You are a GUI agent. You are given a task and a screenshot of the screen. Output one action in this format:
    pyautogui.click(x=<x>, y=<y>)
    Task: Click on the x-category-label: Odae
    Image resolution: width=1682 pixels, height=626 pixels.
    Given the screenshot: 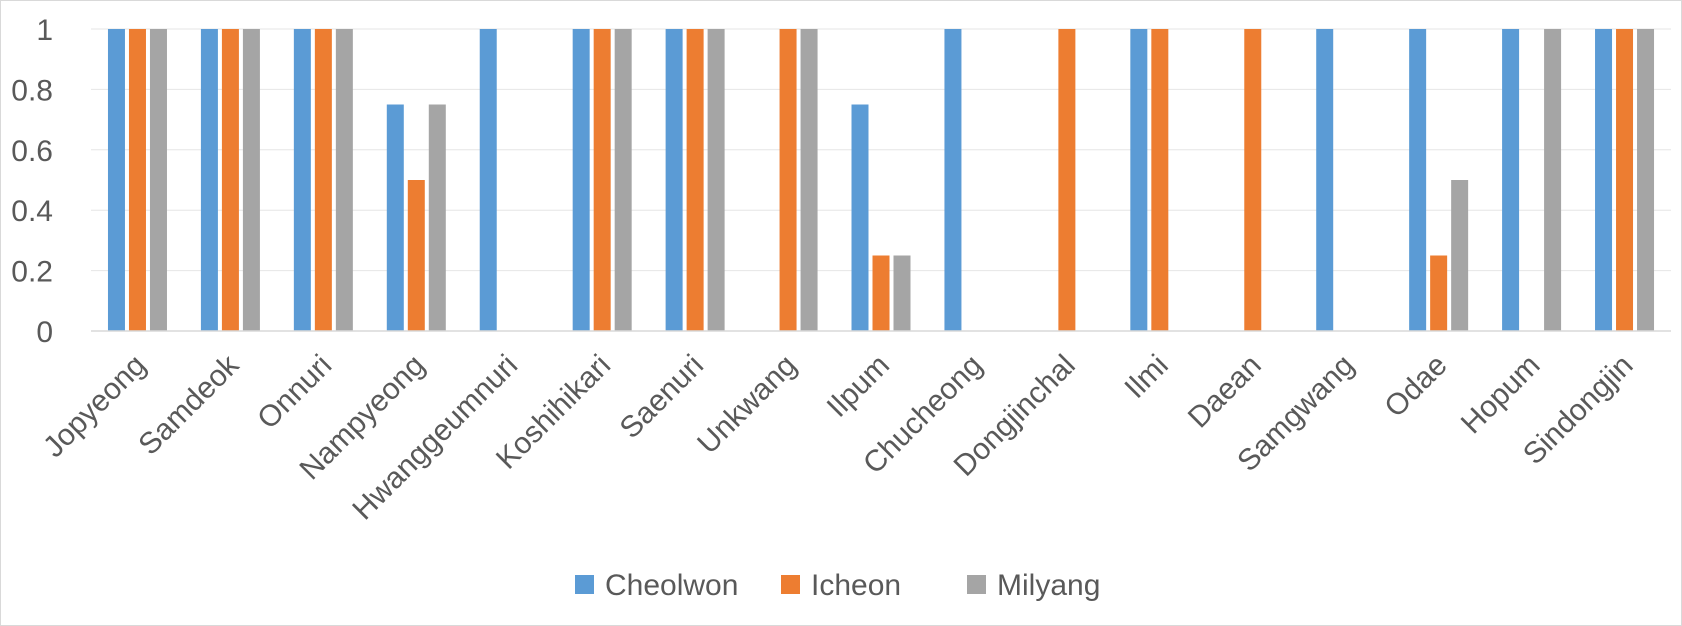 What is the action you would take?
    pyautogui.click(x=1415, y=386)
    